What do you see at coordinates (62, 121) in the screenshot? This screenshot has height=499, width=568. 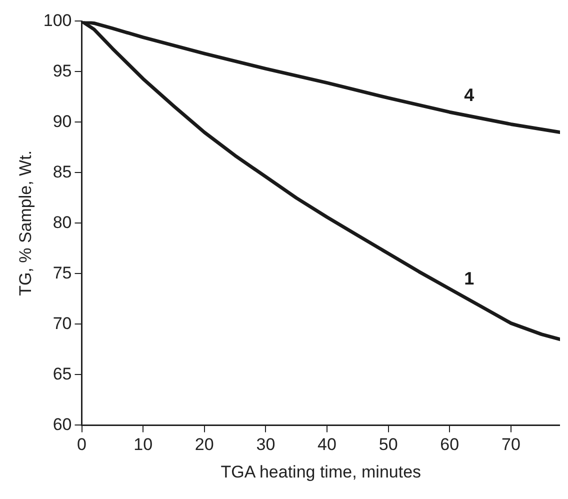 I see `y-tick-label: 90` at bounding box center [62, 121].